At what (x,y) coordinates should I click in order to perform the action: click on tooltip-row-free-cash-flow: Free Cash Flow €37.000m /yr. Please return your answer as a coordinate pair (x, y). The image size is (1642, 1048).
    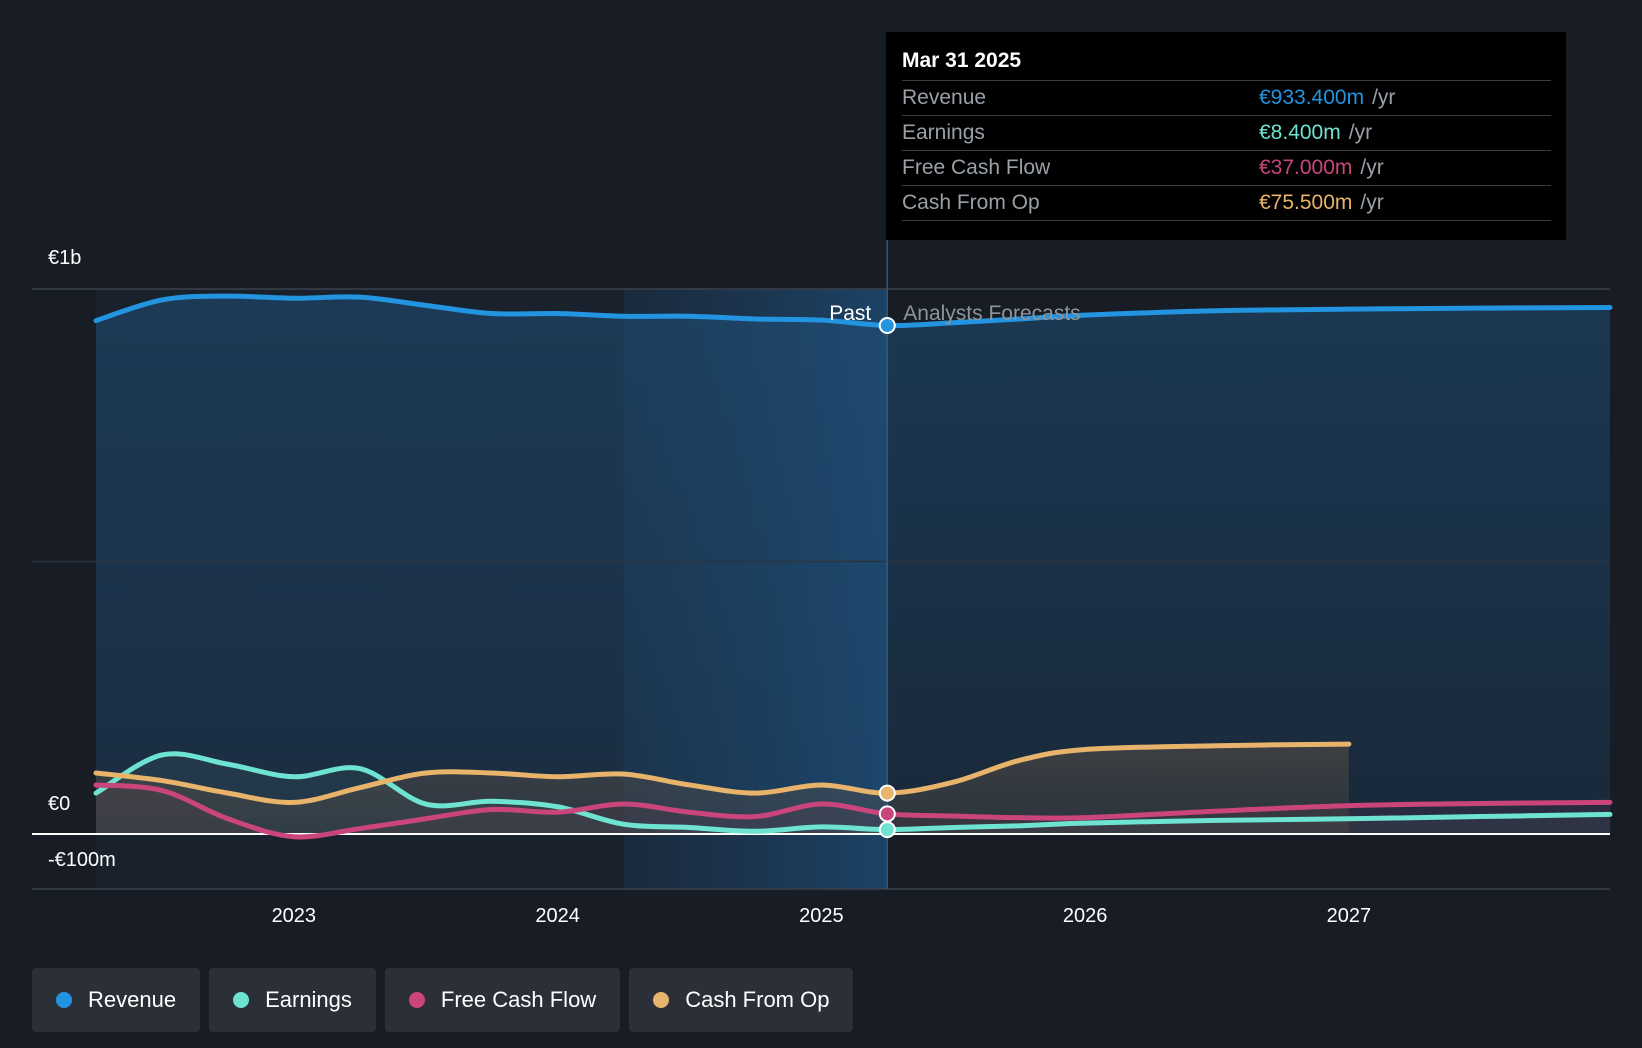
    Looking at the image, I should click on (1226, 167).